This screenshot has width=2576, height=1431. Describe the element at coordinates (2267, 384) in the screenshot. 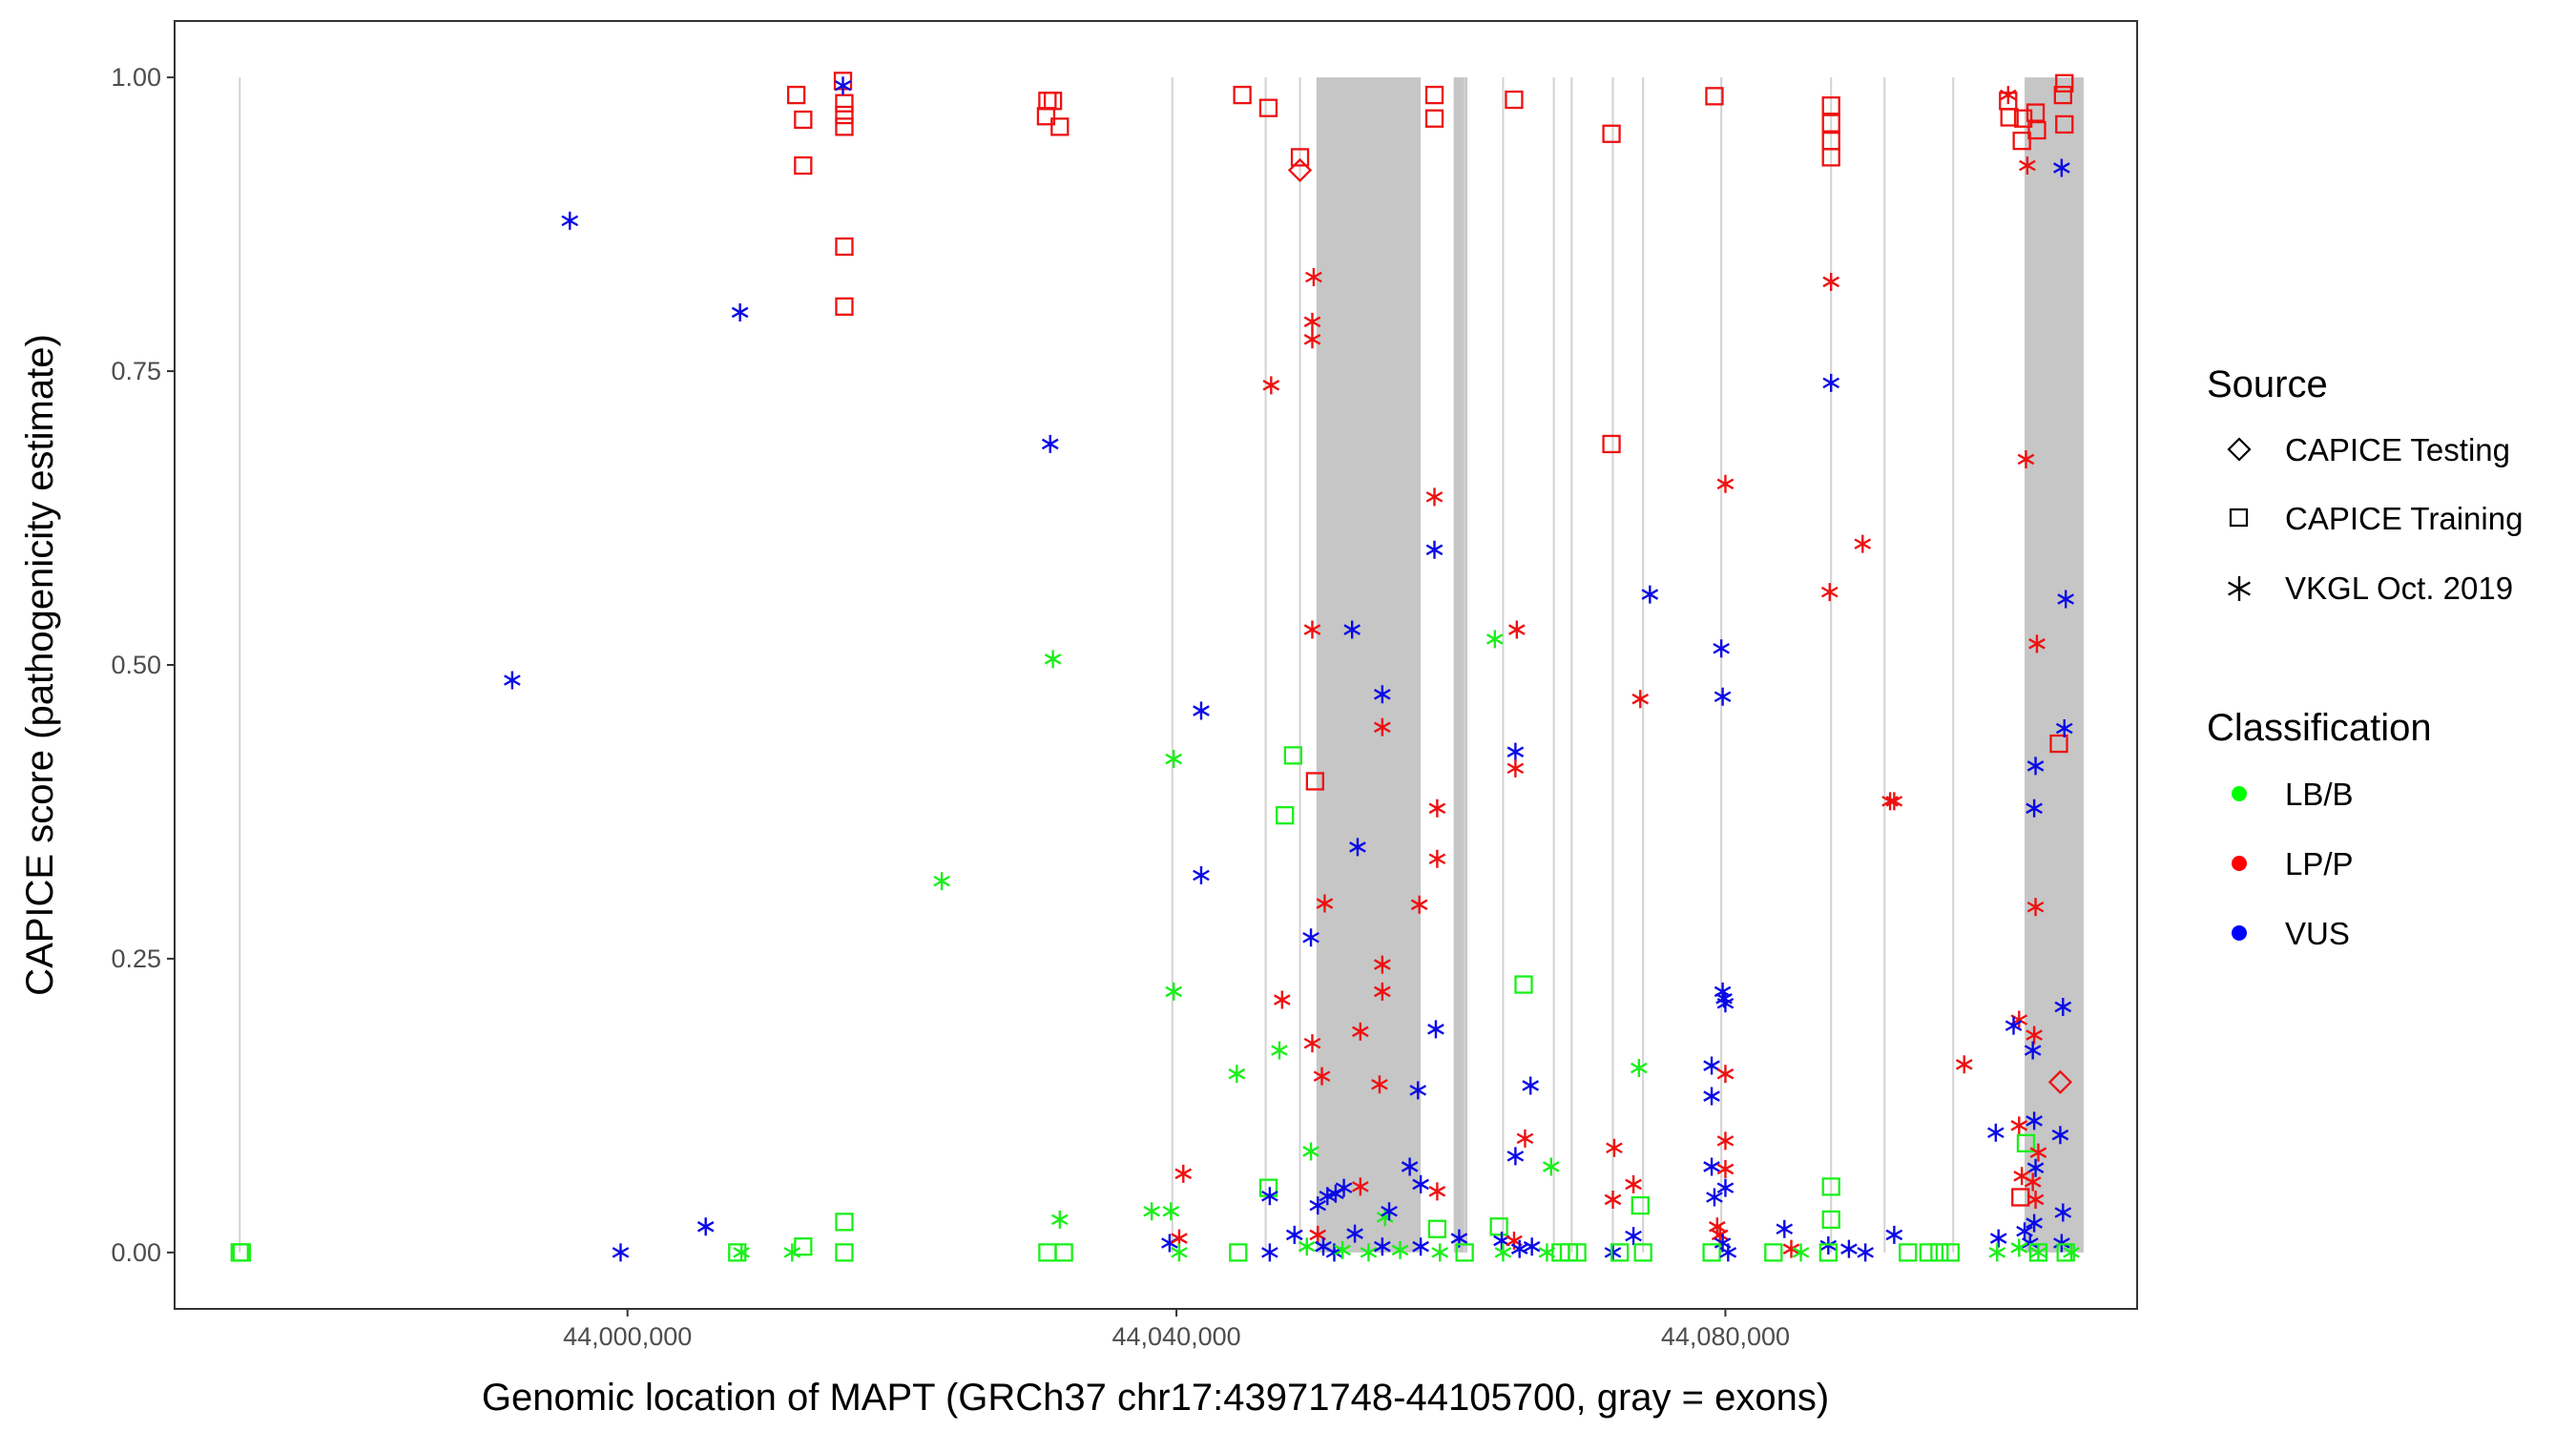

I see `legend-source-title: Source` at that location.